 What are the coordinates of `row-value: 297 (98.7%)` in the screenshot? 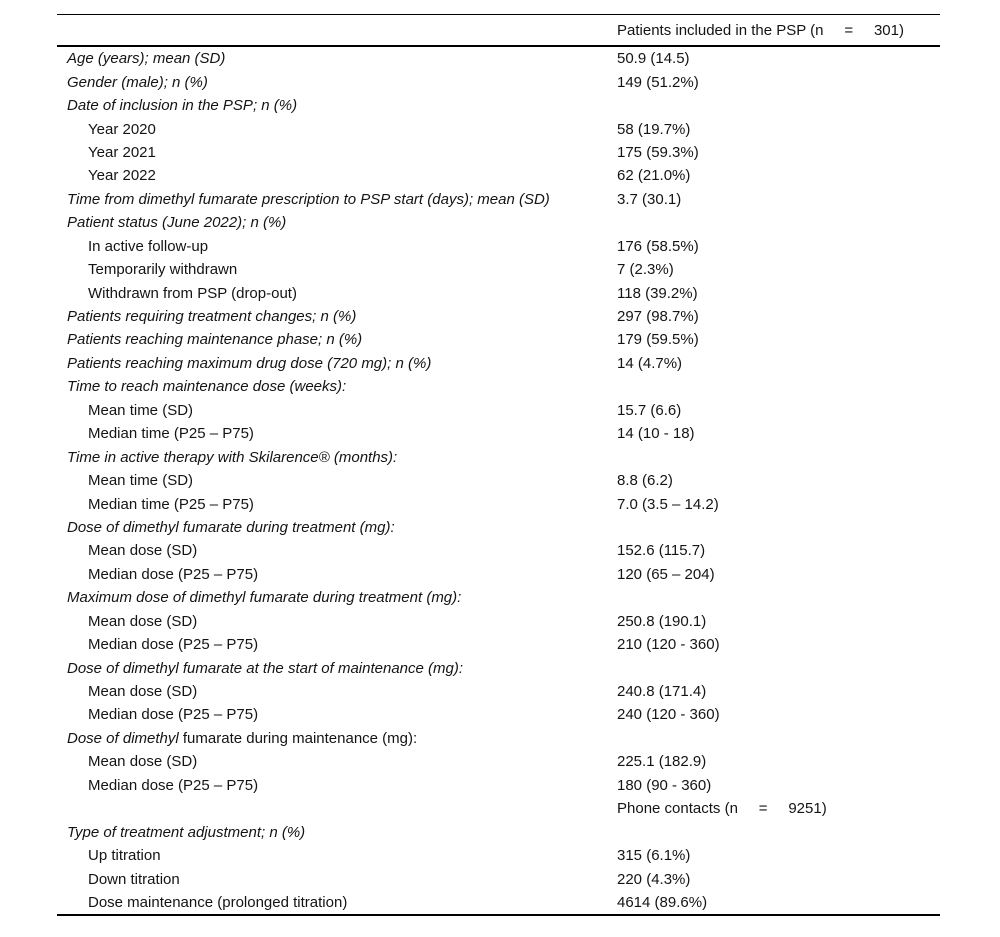 It's located at (658, 317).